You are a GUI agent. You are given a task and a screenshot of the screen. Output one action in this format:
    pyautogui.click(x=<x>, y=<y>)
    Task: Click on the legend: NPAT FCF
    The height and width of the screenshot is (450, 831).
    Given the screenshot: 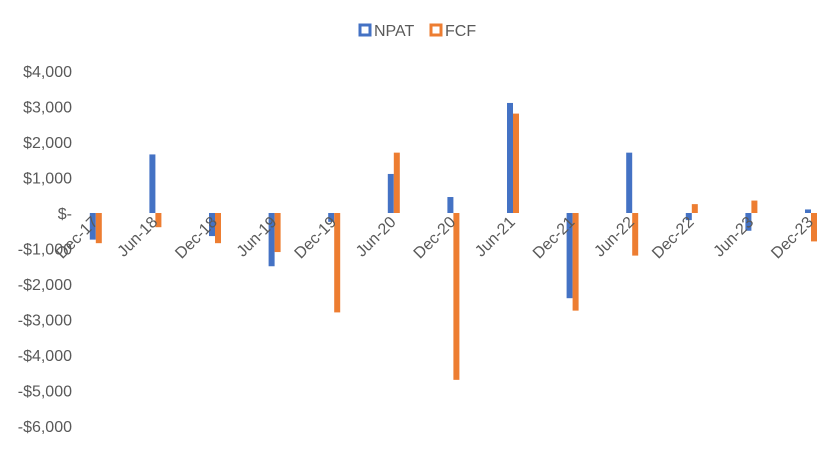 What is the action you would take?
    pyautogui.click(x=417, y=31)
    